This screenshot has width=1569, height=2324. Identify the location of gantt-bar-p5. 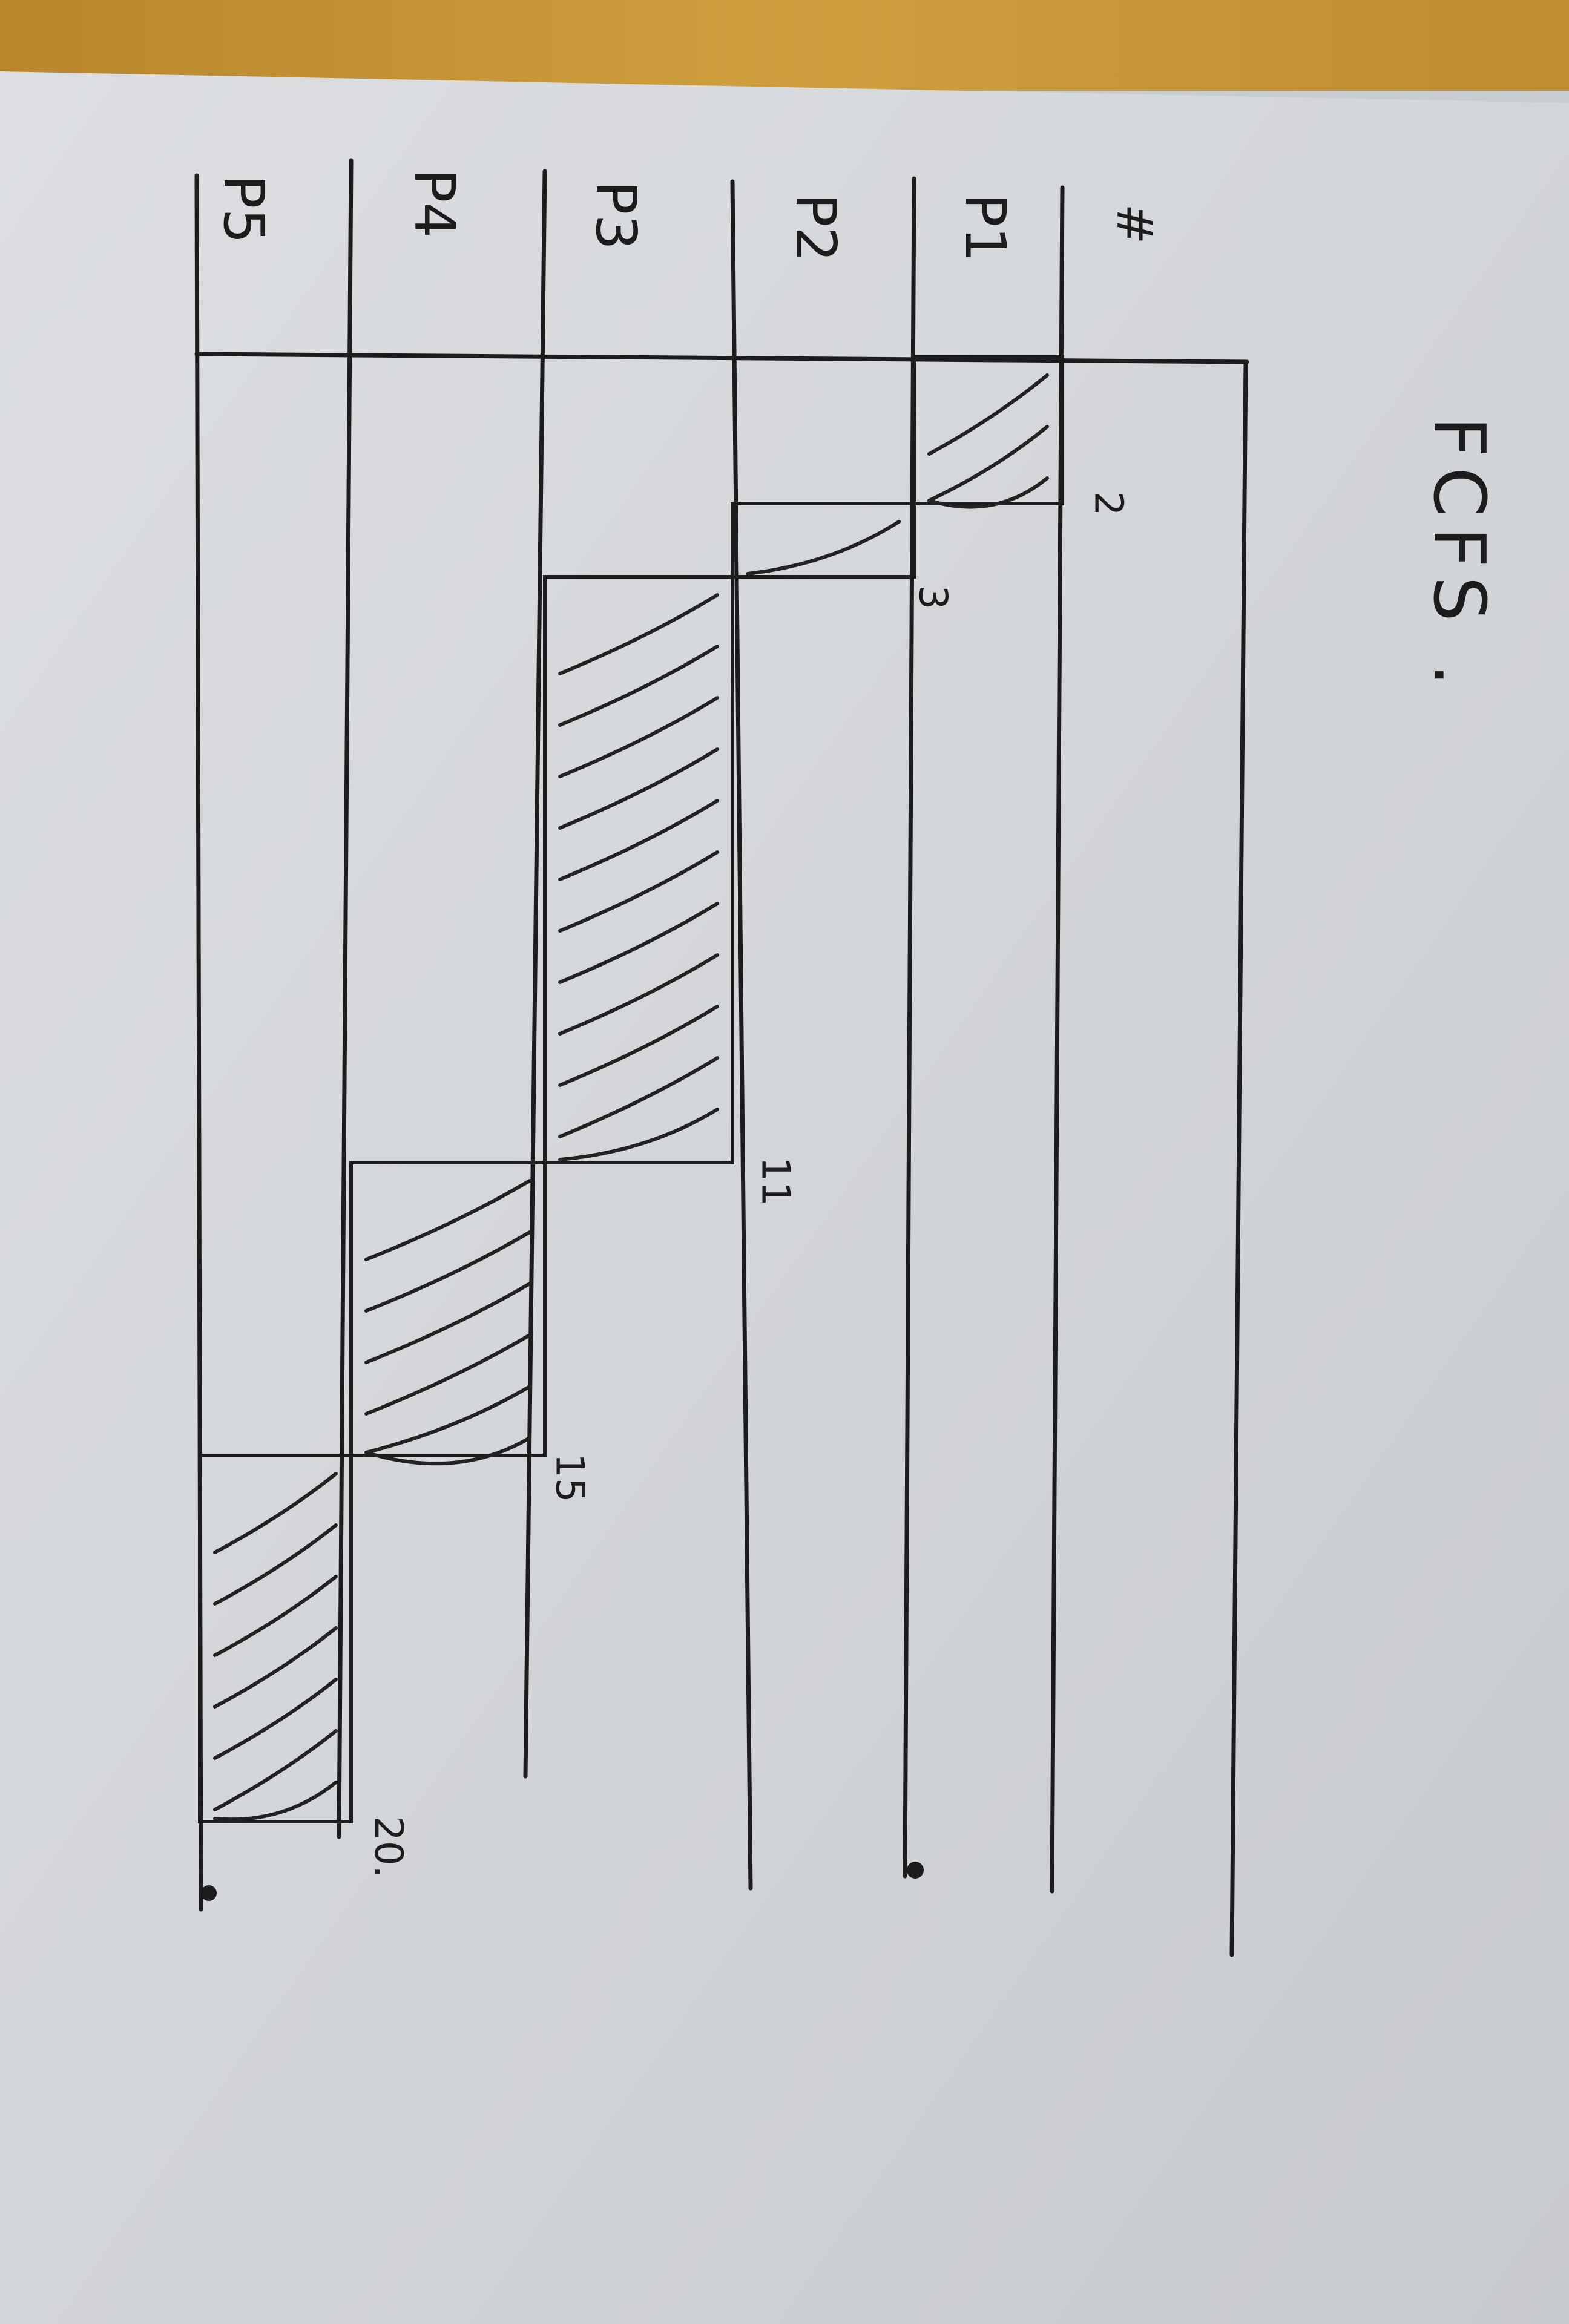
(275, 1638).